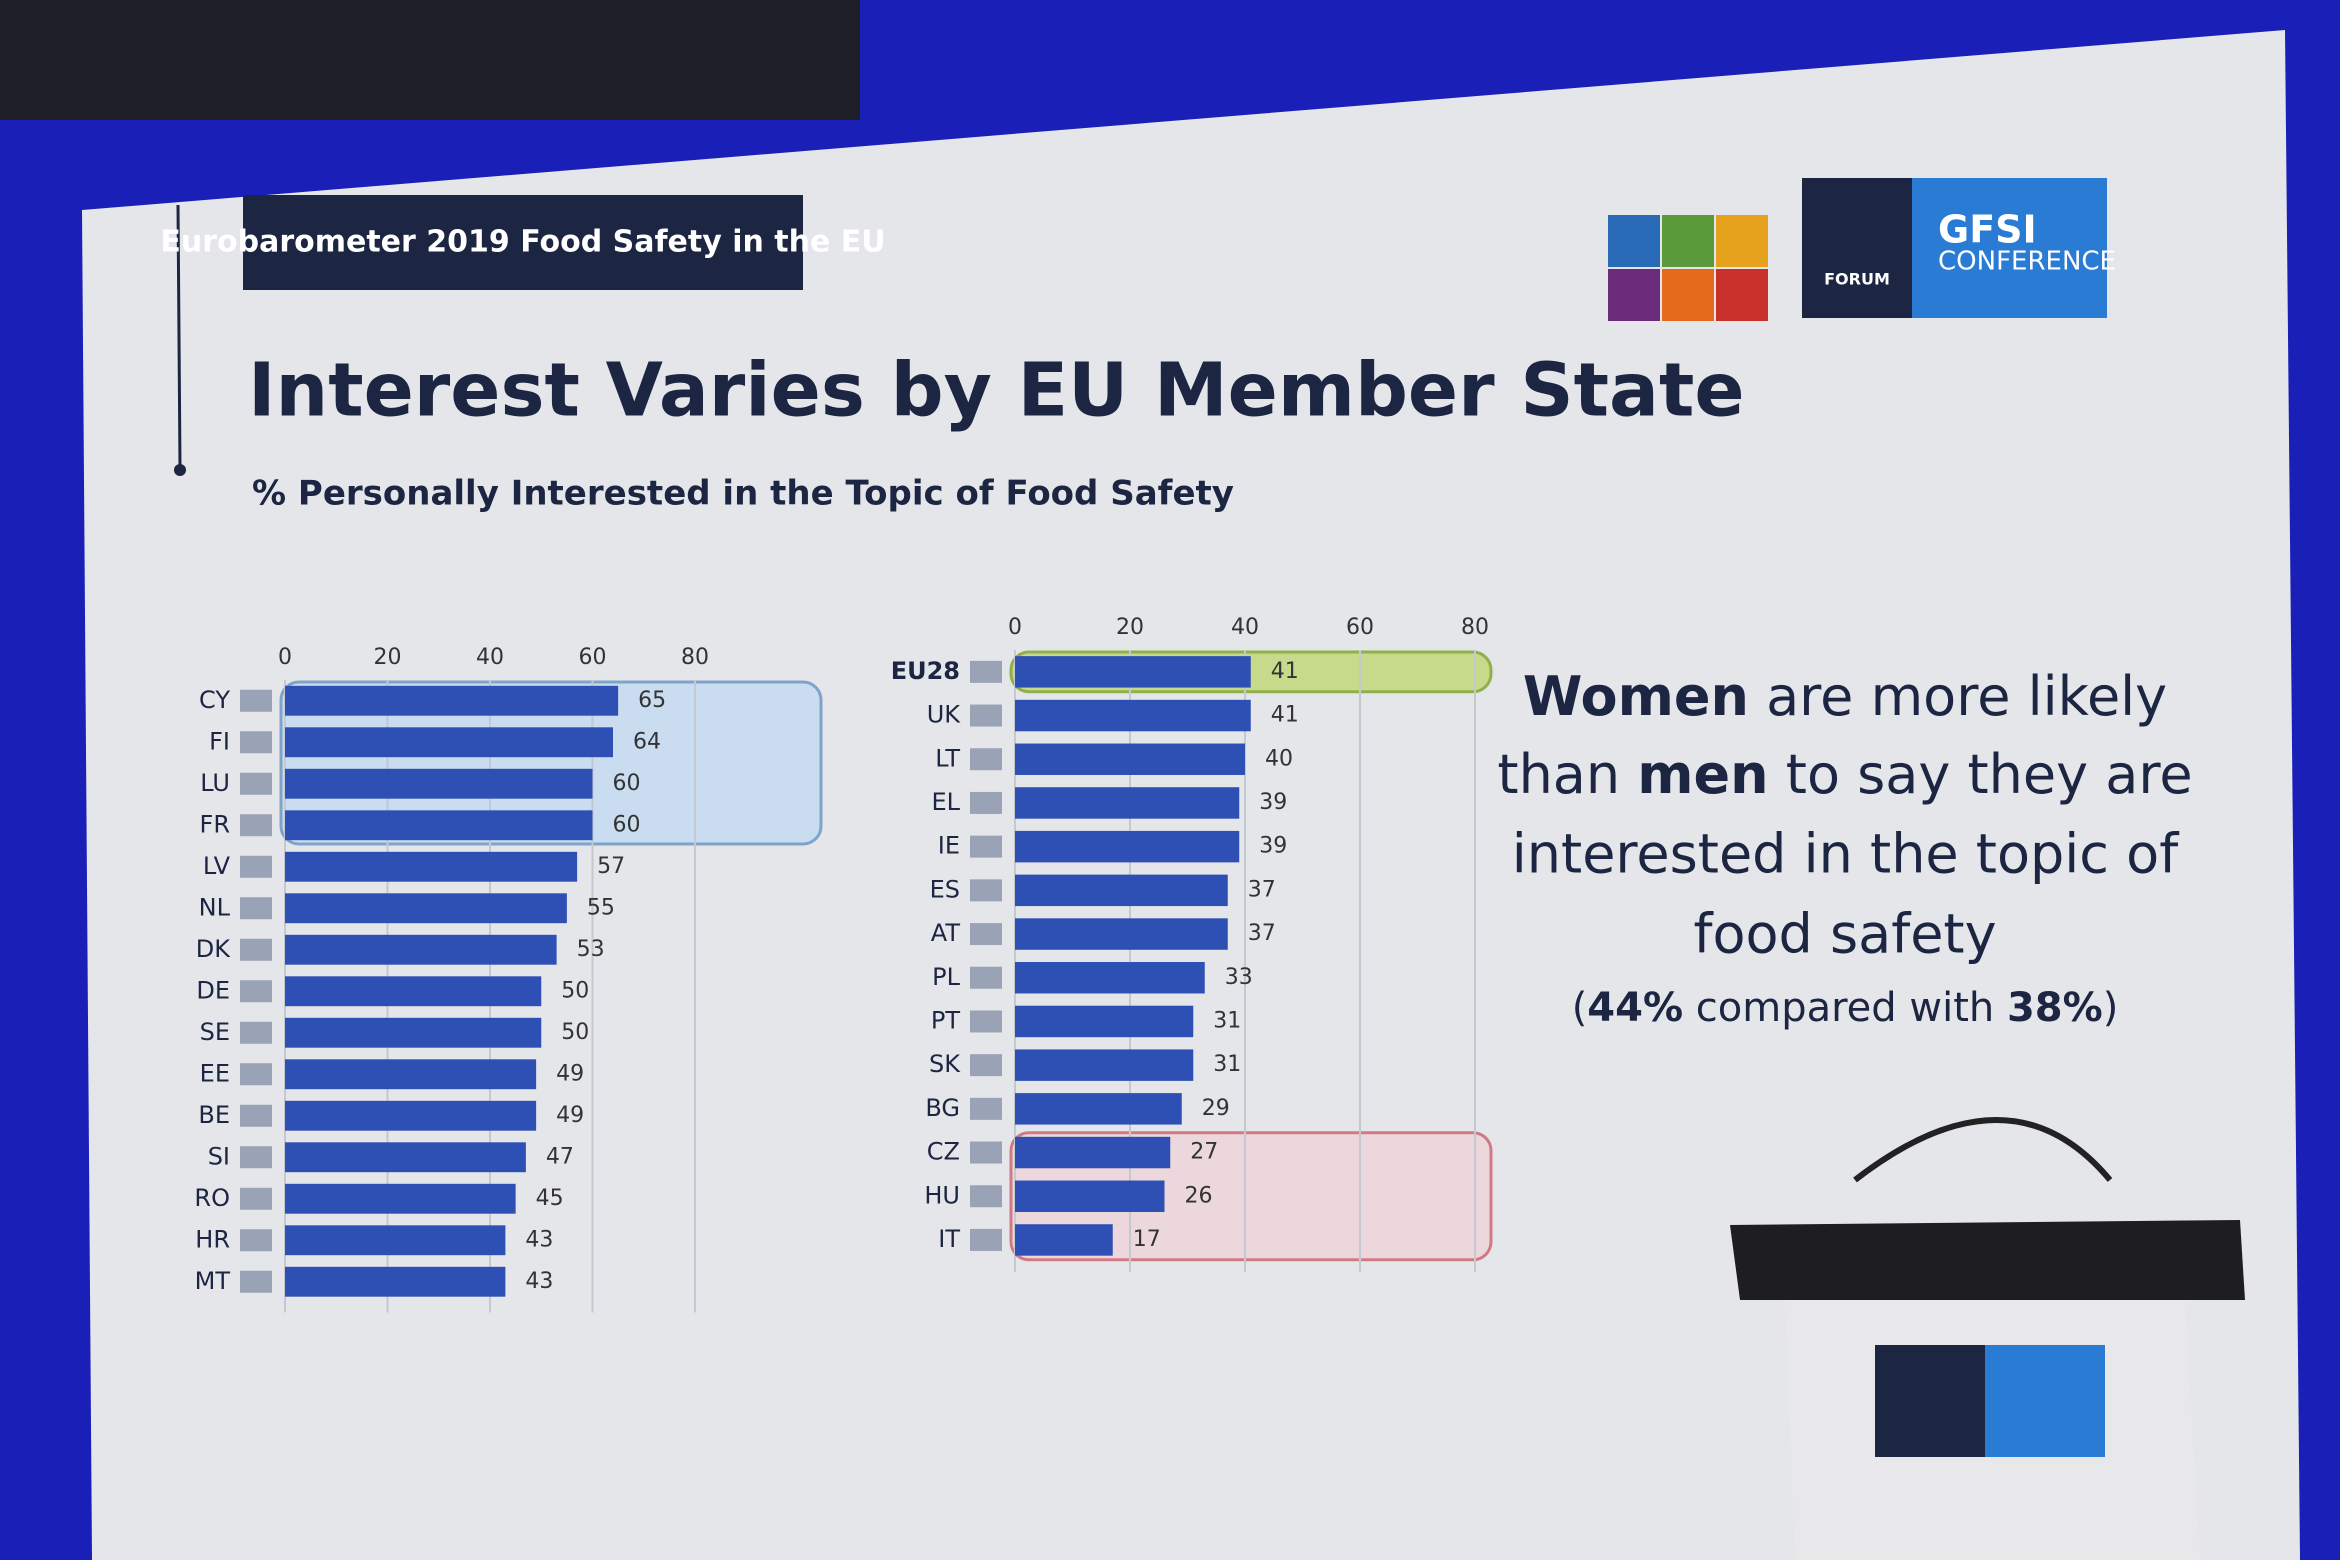 The image size is (2340, 1564). Describe the element at coordinates (1360, 627) in the screenshot. I see `x-tick-label: 60` at that location.